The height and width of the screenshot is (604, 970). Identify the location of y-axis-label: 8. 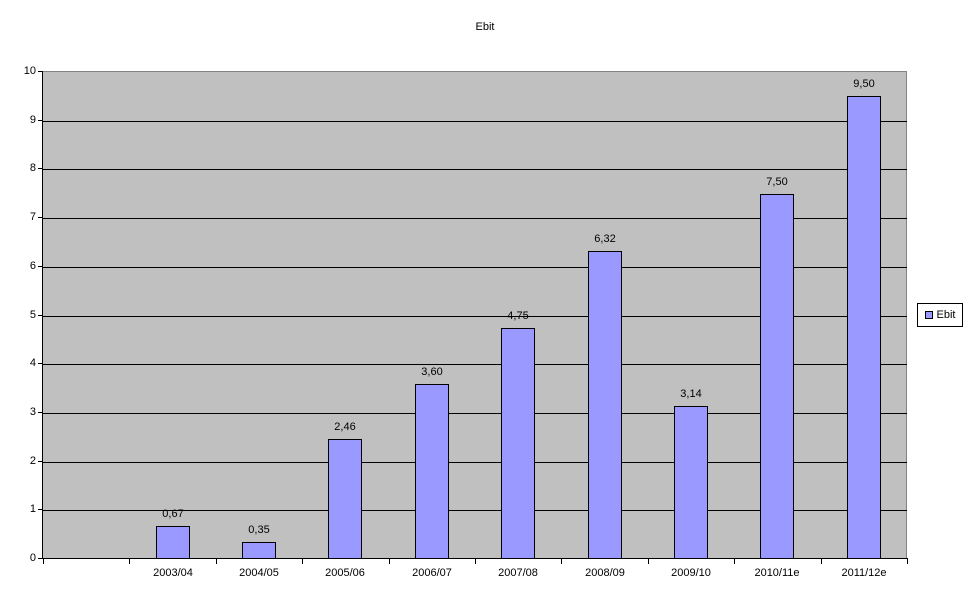
(32, 168).